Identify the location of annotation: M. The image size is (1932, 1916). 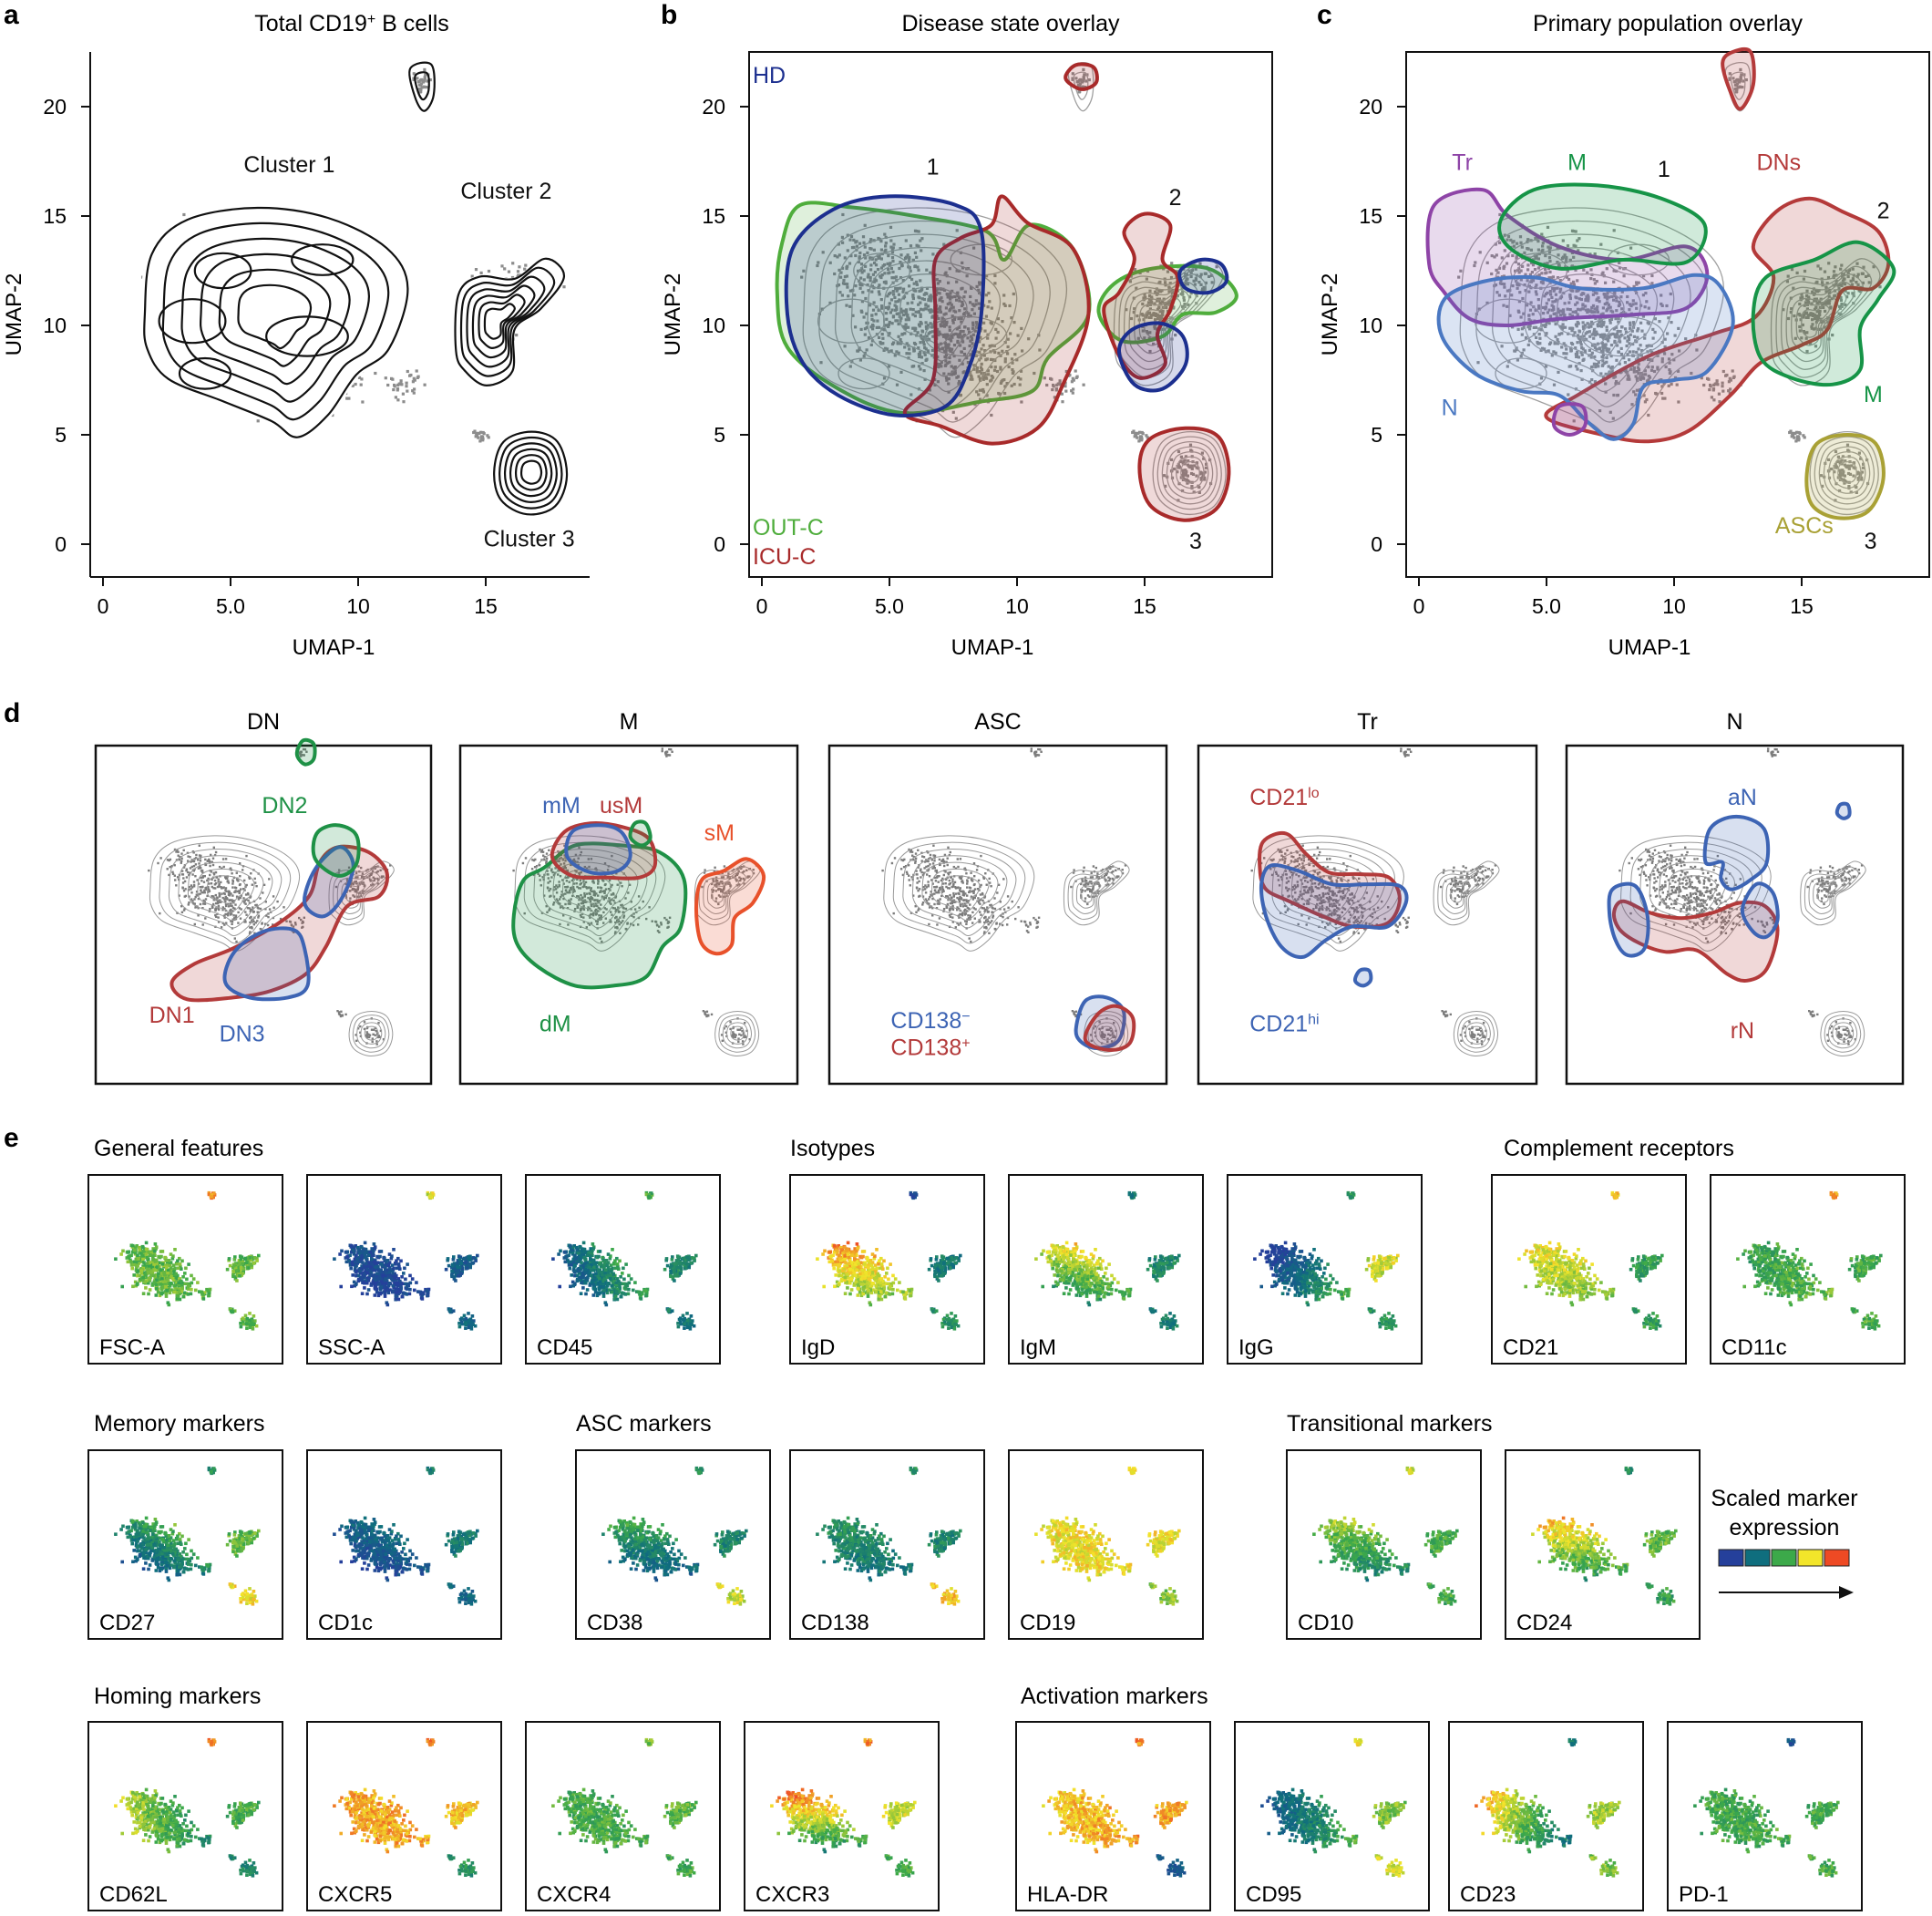
(1577, 163).